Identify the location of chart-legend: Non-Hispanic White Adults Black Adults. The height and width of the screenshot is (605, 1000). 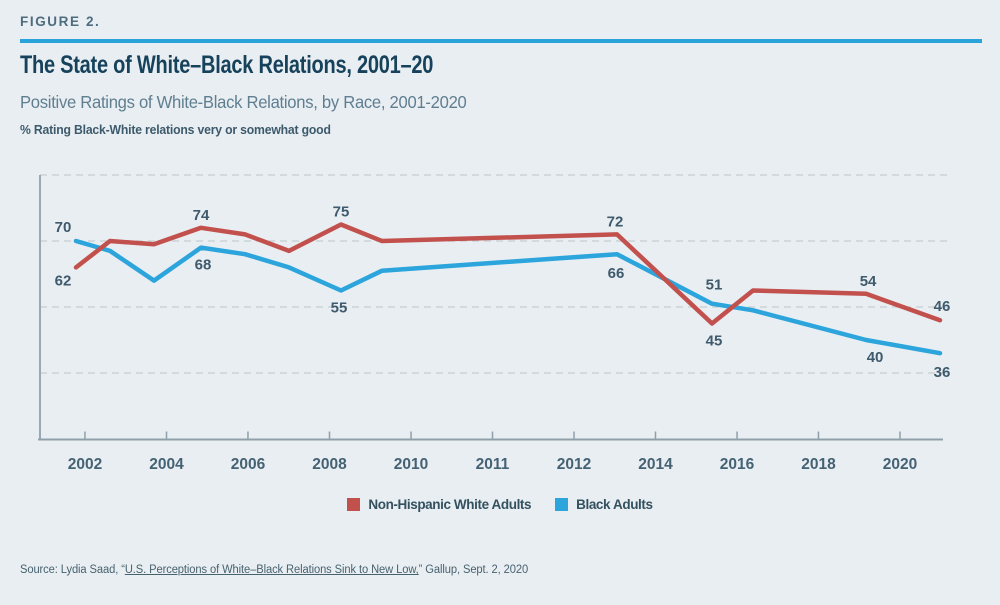
(500, 504).